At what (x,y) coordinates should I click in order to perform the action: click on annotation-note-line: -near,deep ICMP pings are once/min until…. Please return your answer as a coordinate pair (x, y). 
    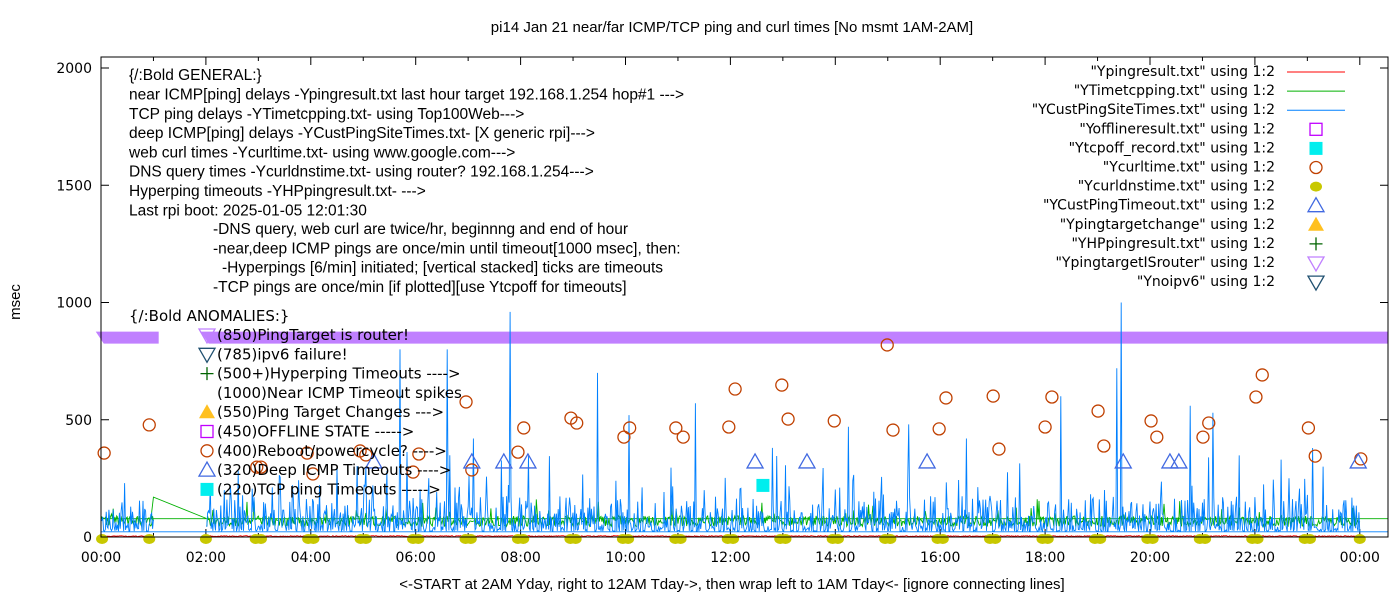
    Looking at the image, I should click on (447, 248).